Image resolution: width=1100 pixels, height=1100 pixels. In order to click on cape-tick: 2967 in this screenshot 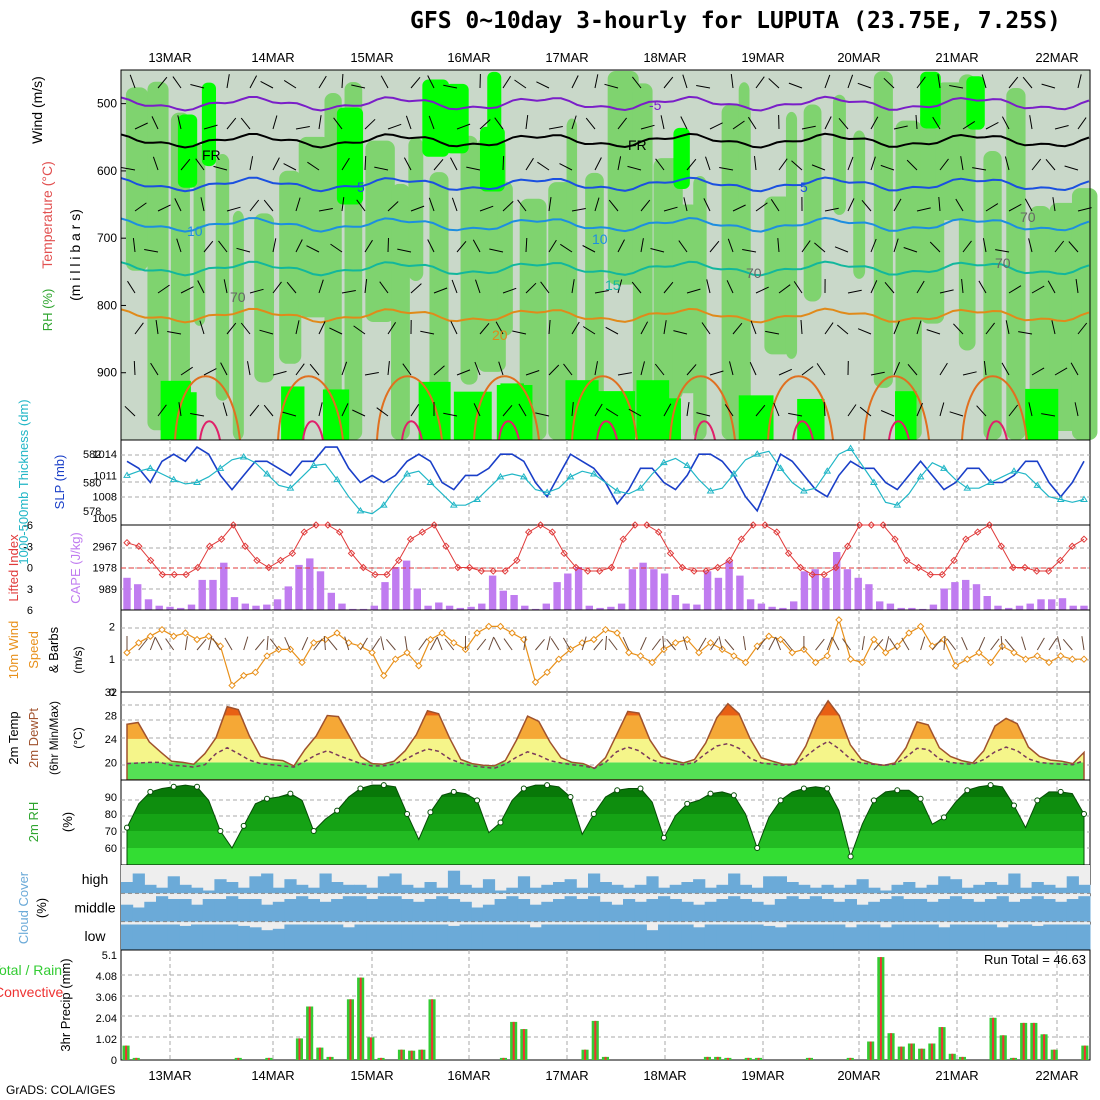, I will do `click(105, 547)`.